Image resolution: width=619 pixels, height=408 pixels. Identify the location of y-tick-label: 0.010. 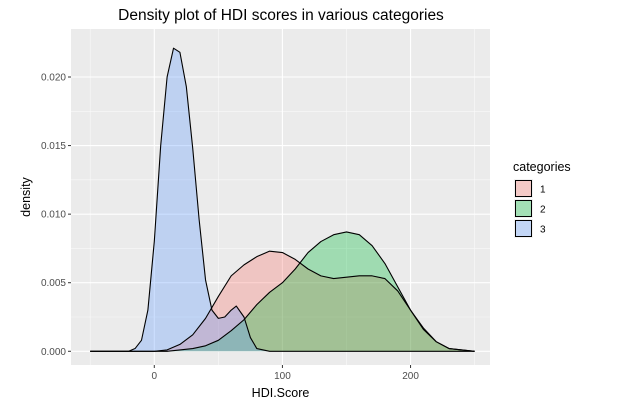
(53, 215).